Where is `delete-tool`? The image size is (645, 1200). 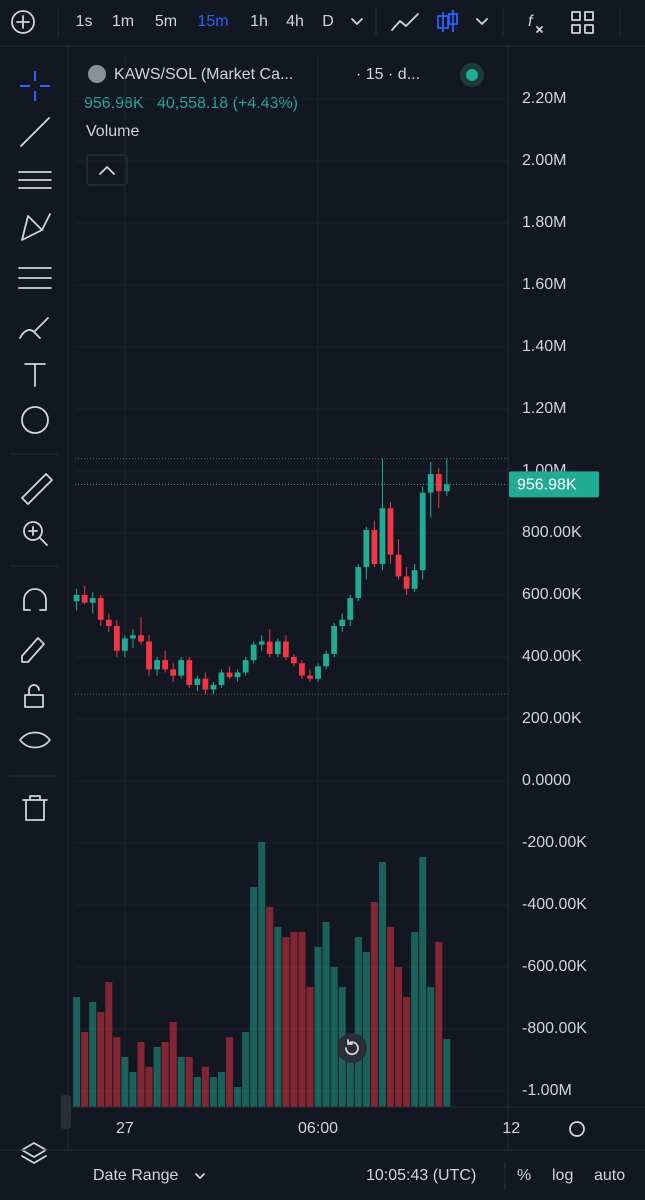
delete-tool is located at coordinates (35, 808).